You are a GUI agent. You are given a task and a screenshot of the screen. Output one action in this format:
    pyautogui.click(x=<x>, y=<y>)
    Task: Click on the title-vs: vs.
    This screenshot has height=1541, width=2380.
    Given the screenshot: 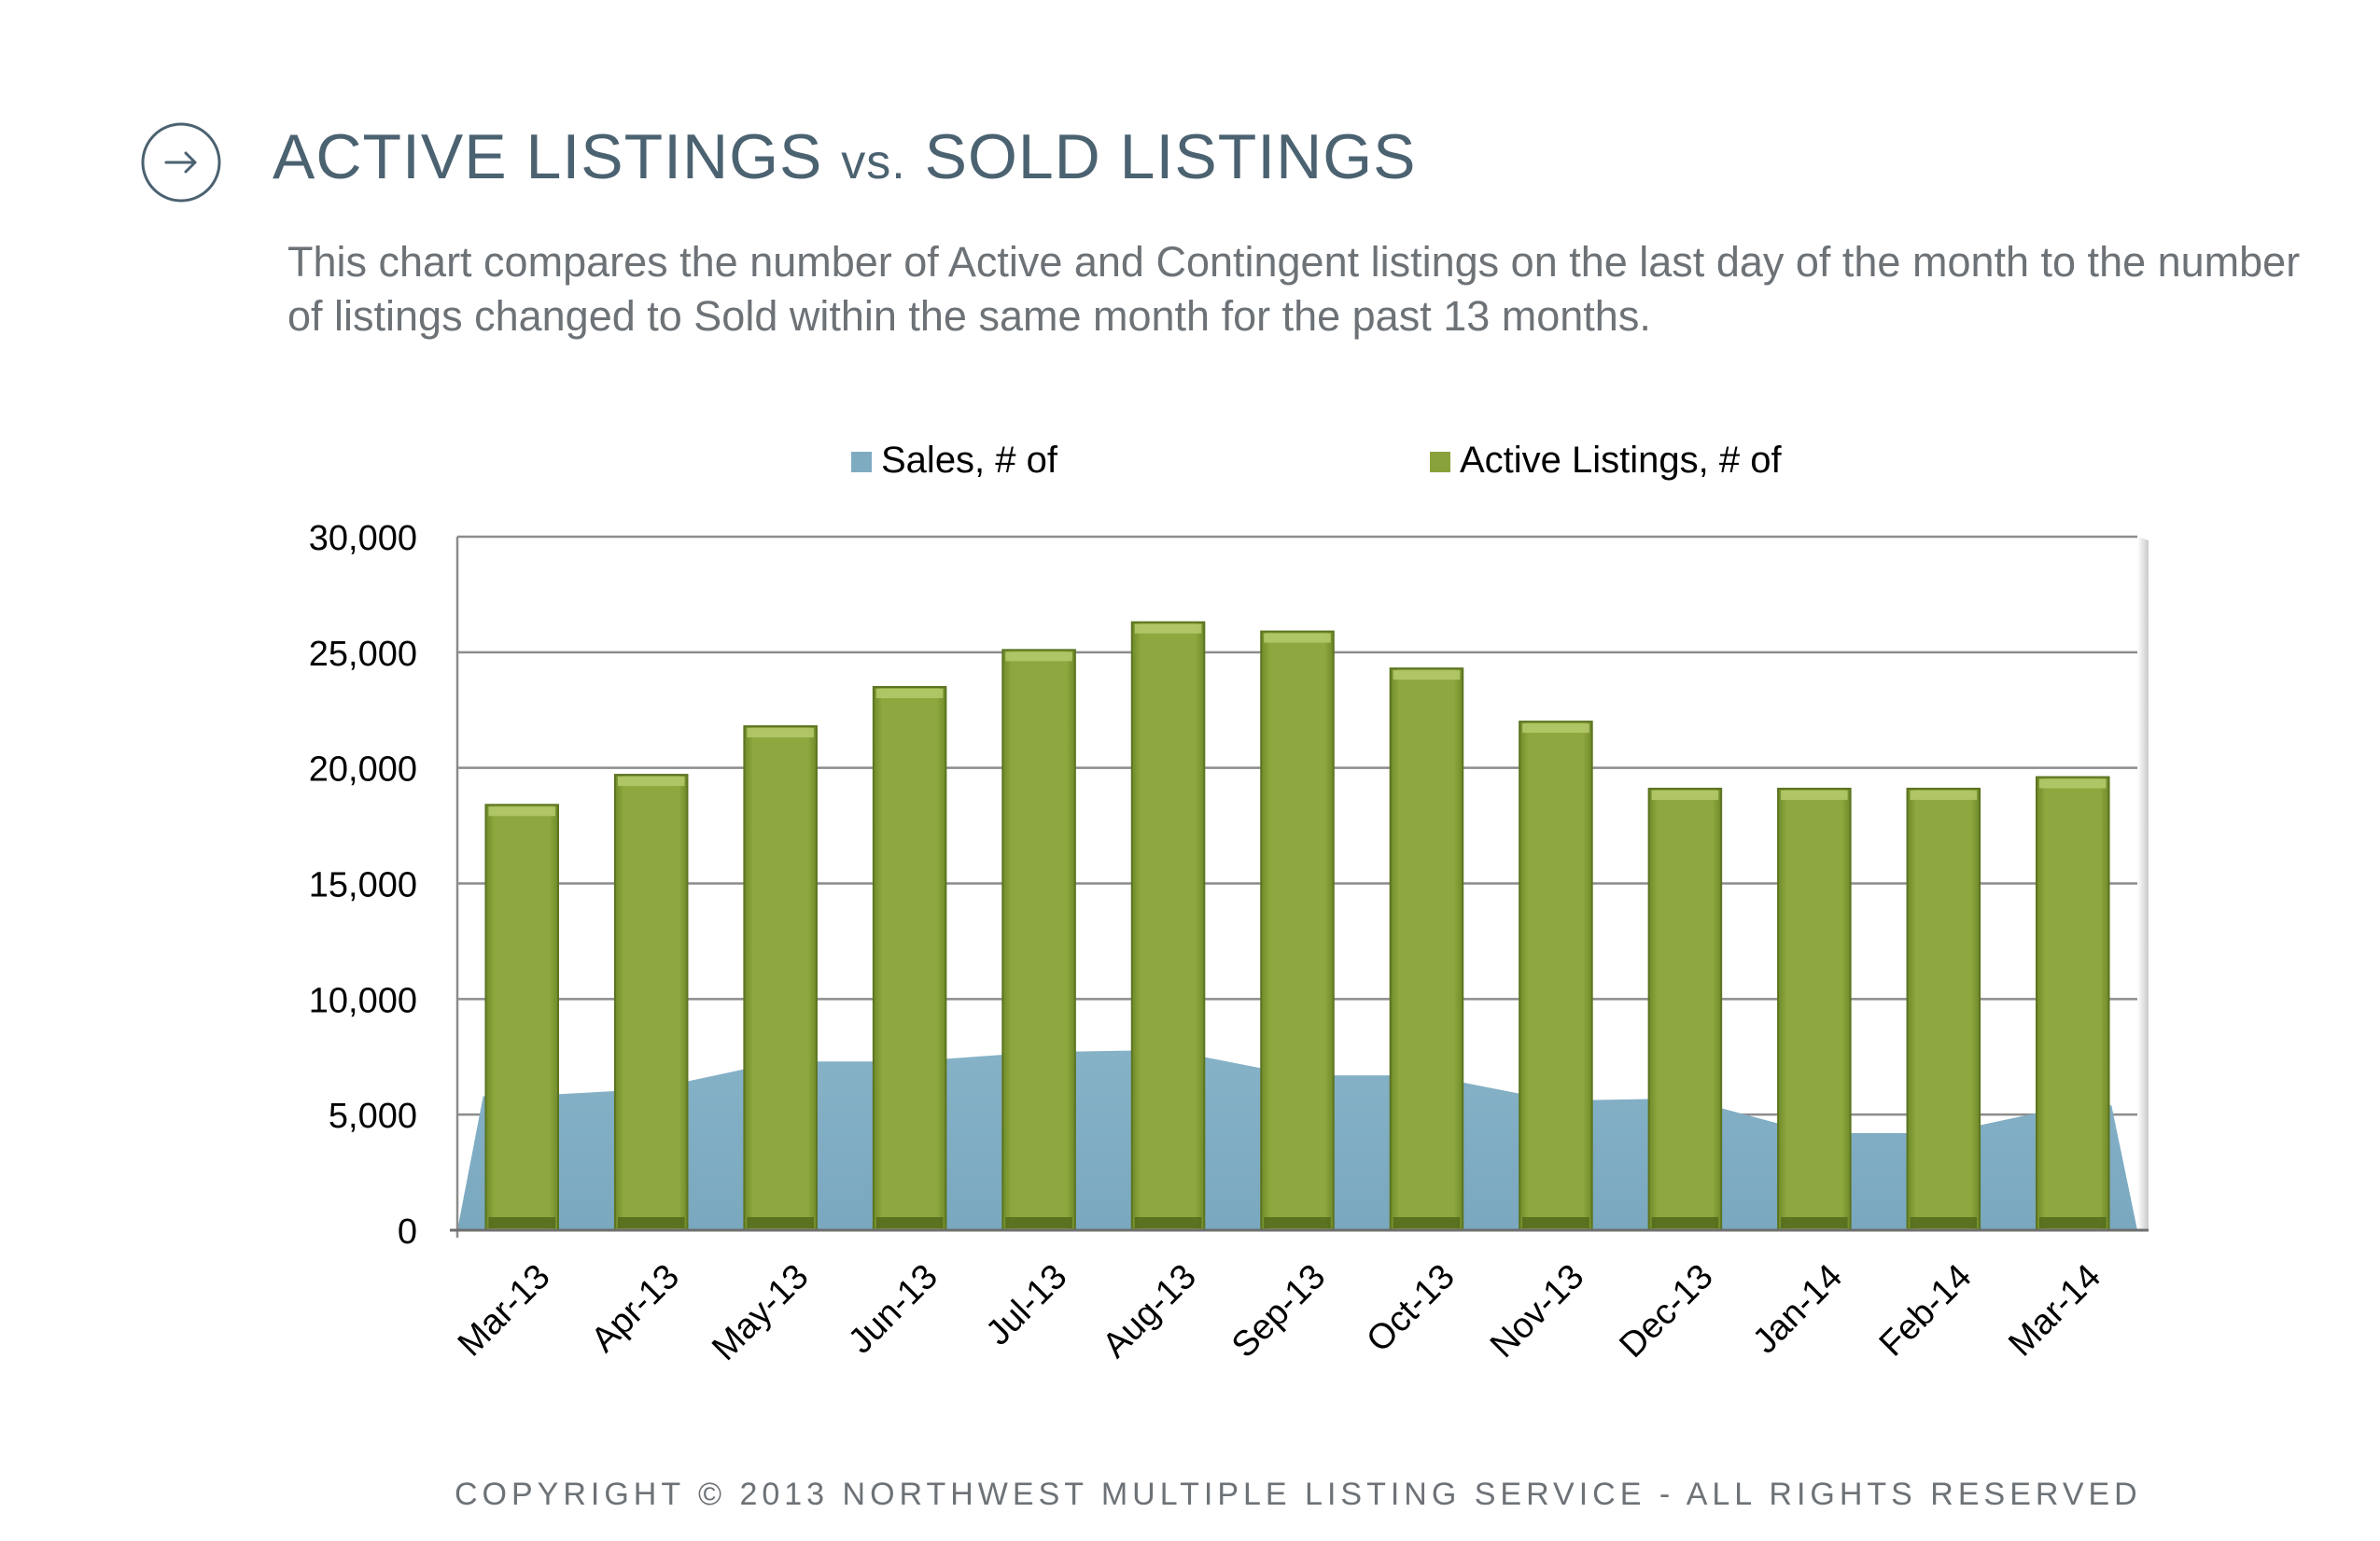 What is the action you would take?
    pyautogui.click(x=873, y=162)
    